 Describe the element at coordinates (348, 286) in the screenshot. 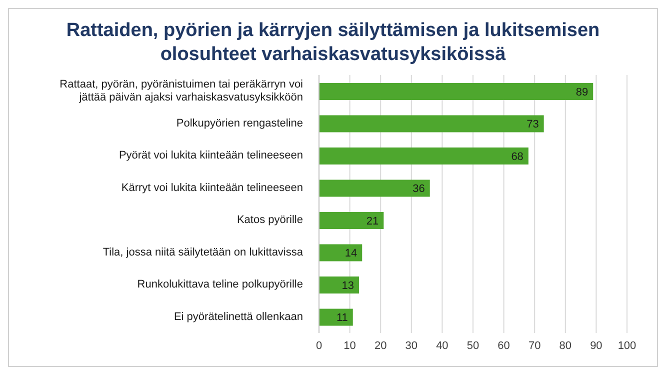

I see `data-label: 13` at that location.